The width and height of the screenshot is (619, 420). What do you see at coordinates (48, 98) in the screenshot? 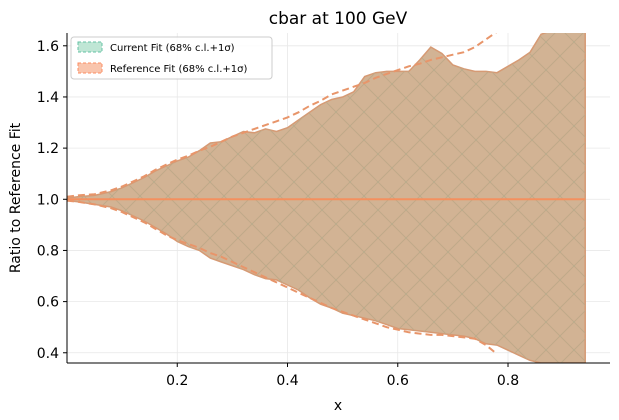
I see `y-tick-label: 1.4` at bounding box center [48, 98].